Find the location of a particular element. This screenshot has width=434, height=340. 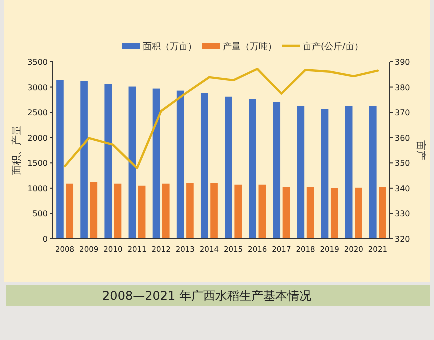

y-tick-label: 2500 is located at coordinates (38, 113).